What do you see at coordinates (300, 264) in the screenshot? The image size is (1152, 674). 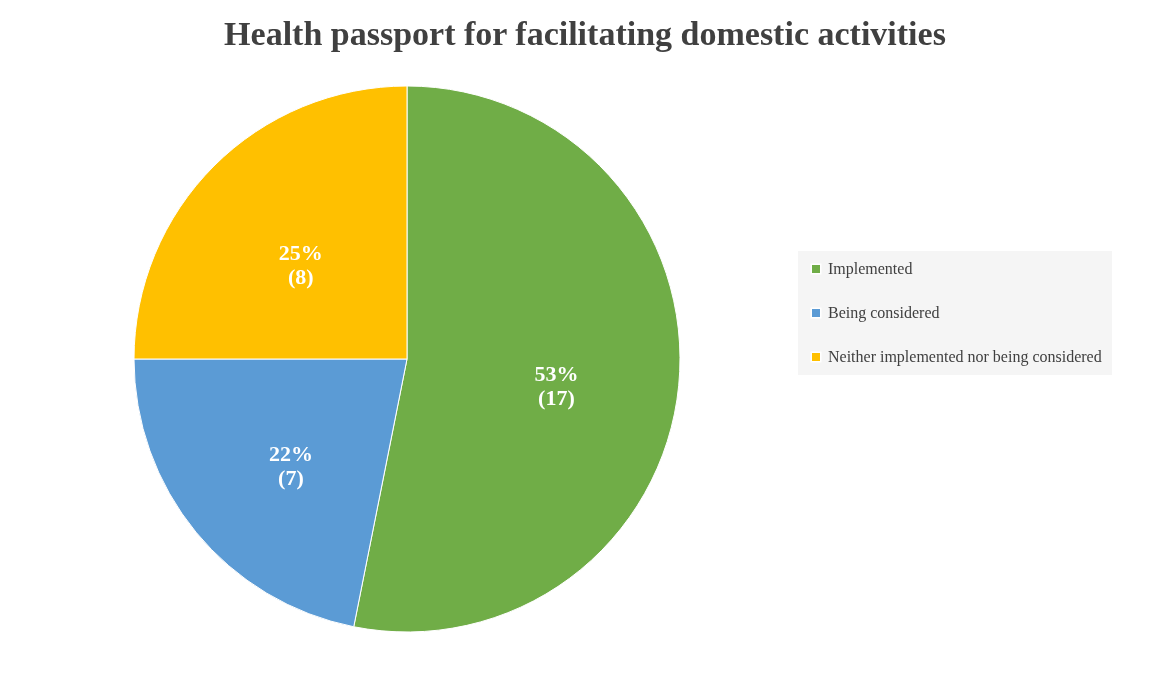 I see `data-label: 25% (8)` at bounding box center [300, 264].